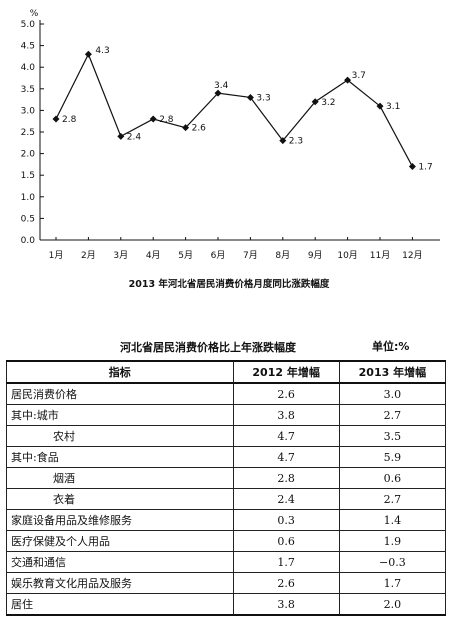 The width and height of the screenshot is (458, 635). I want to click on x-tick-label: 4月, so click(153, 255).